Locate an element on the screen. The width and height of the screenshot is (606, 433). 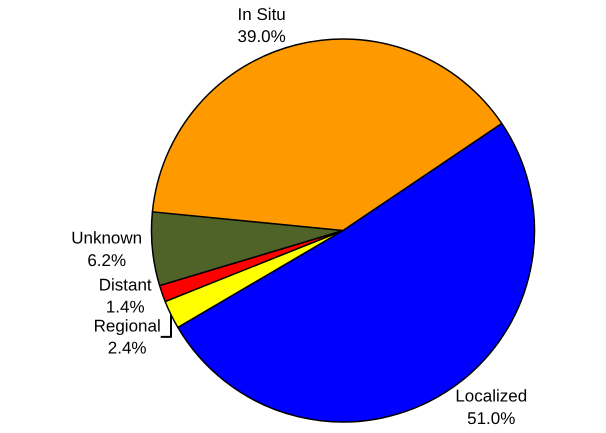
slice-label: Distant is located at coordinates (125, 284).